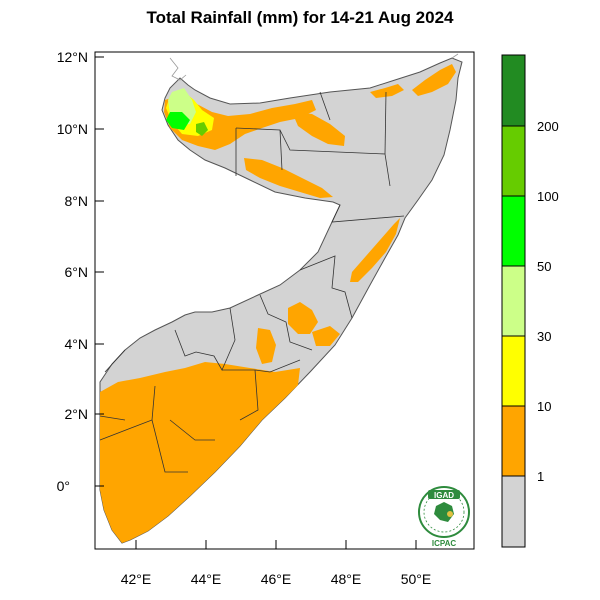 This screenshot has height=600, width=600. I want to click on logo-top-text: IGAD, so click(444, 495).